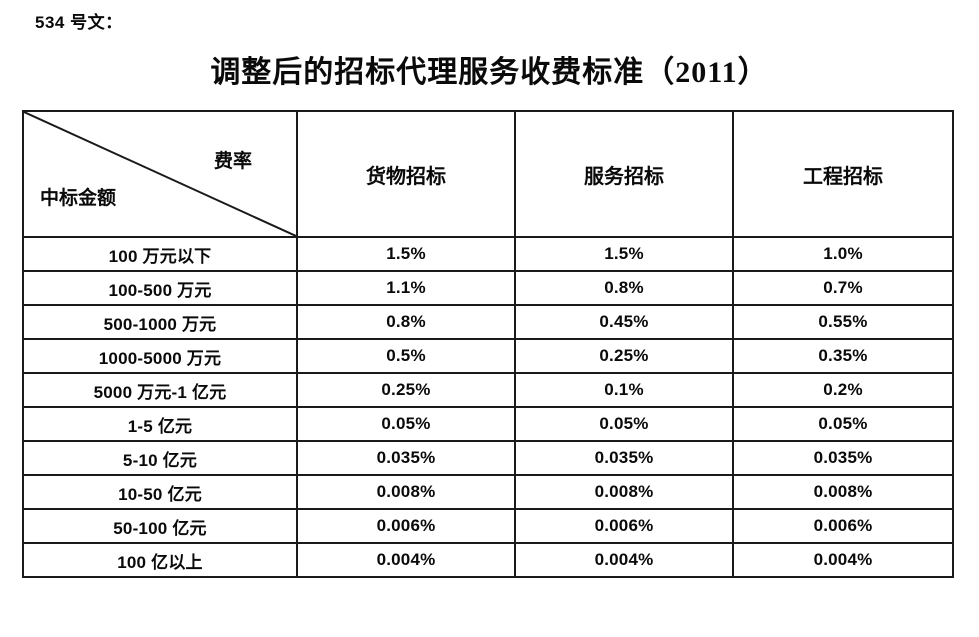 This screenshot has width=979, height=637. I want to click on rate-value-cell: 1.0%, so click(843, 254).